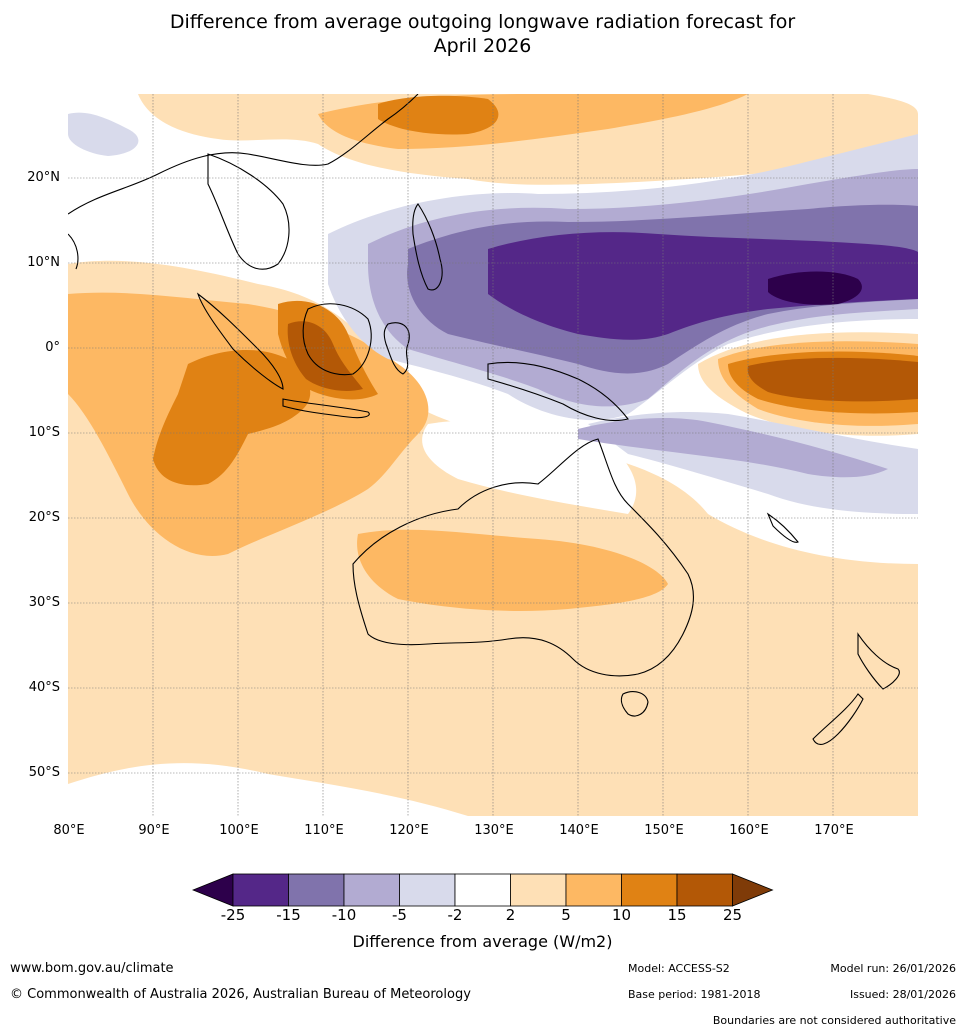 The height and width of the screenshot is (1035, 965). I want to click on model-name: Model: ACCESS-S2, so click(679, 968).